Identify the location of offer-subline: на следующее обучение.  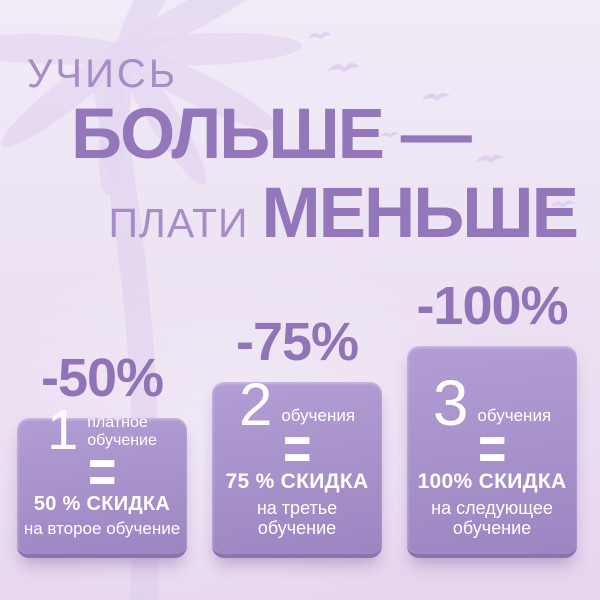
(492, 518).